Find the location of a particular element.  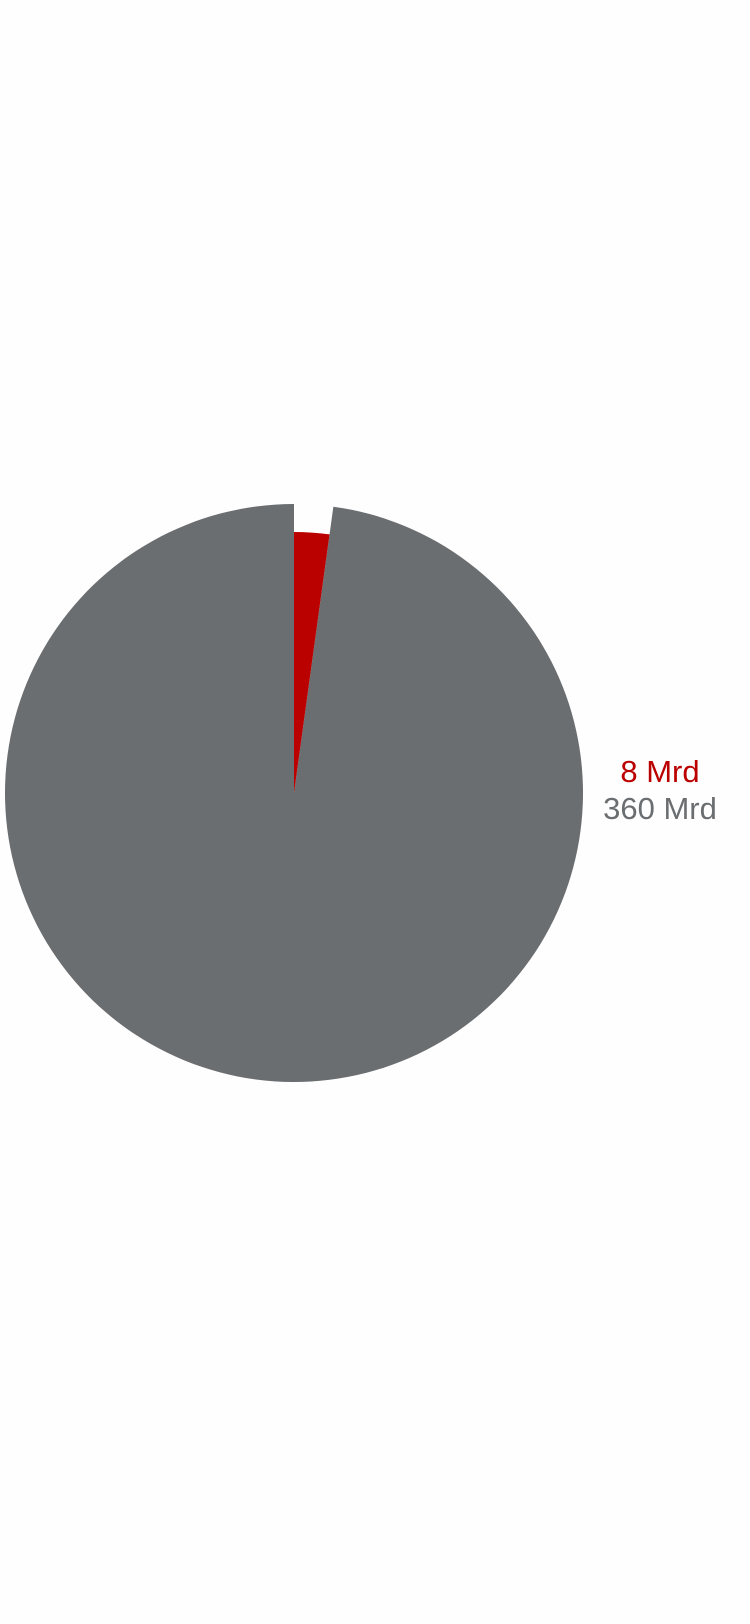

value-label: 360 Mrd is located at coordinates (660, 808).